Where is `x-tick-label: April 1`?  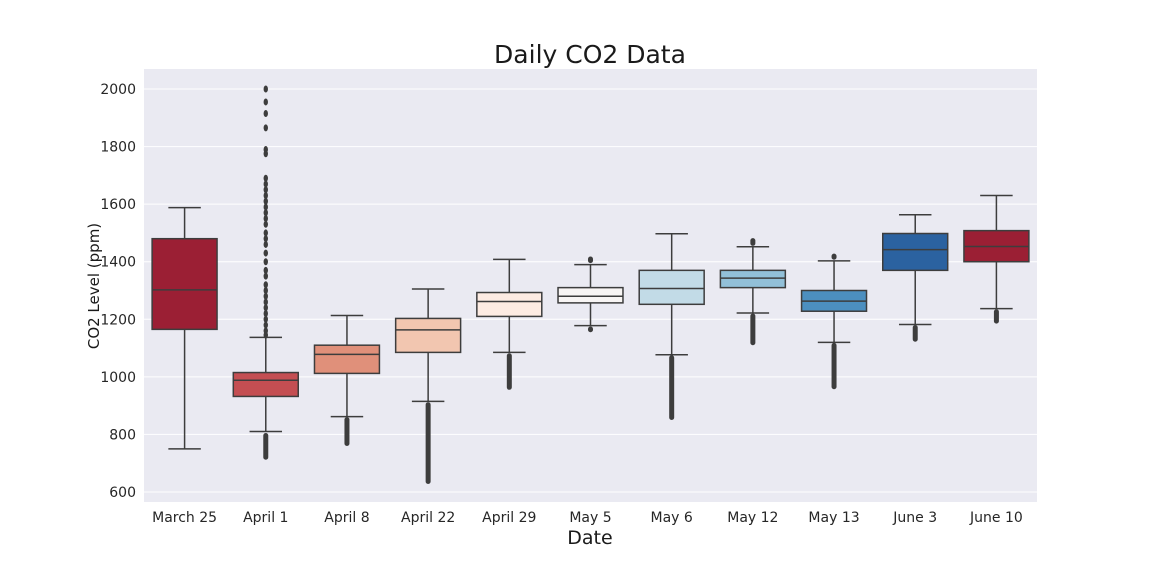 x-tick-label: April 1 is located at coordinates (265, 518).